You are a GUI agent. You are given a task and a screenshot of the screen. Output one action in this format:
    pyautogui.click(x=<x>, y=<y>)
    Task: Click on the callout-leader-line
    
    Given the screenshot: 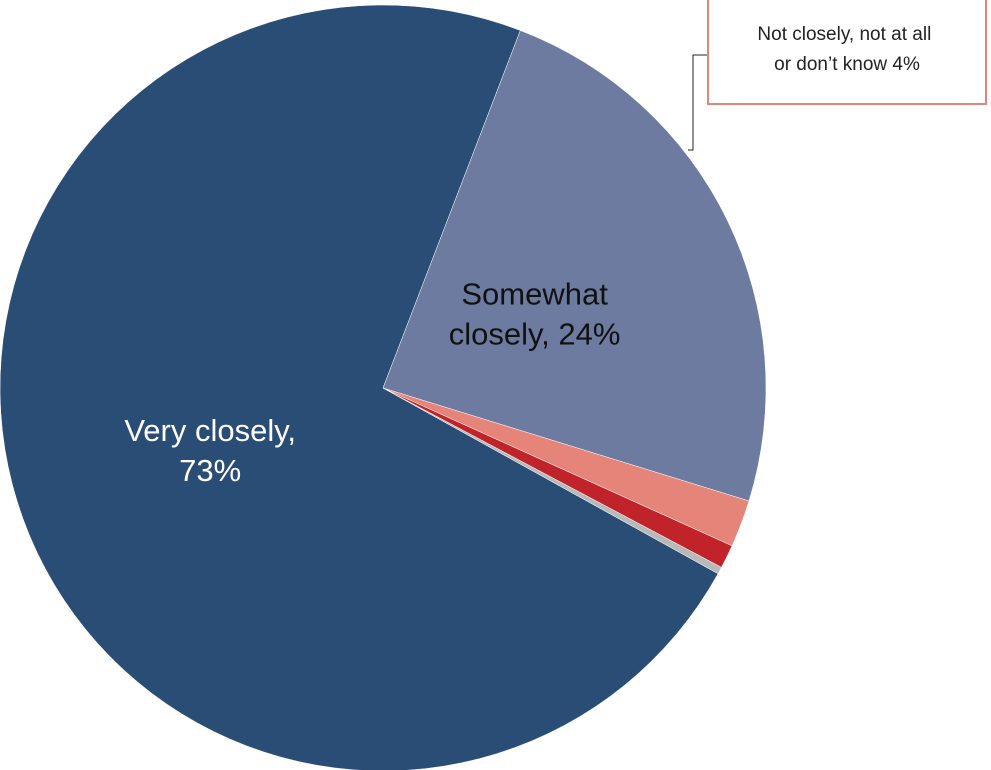 What is the action you would take?
    pyautogui.click(x=698, y=102)
    